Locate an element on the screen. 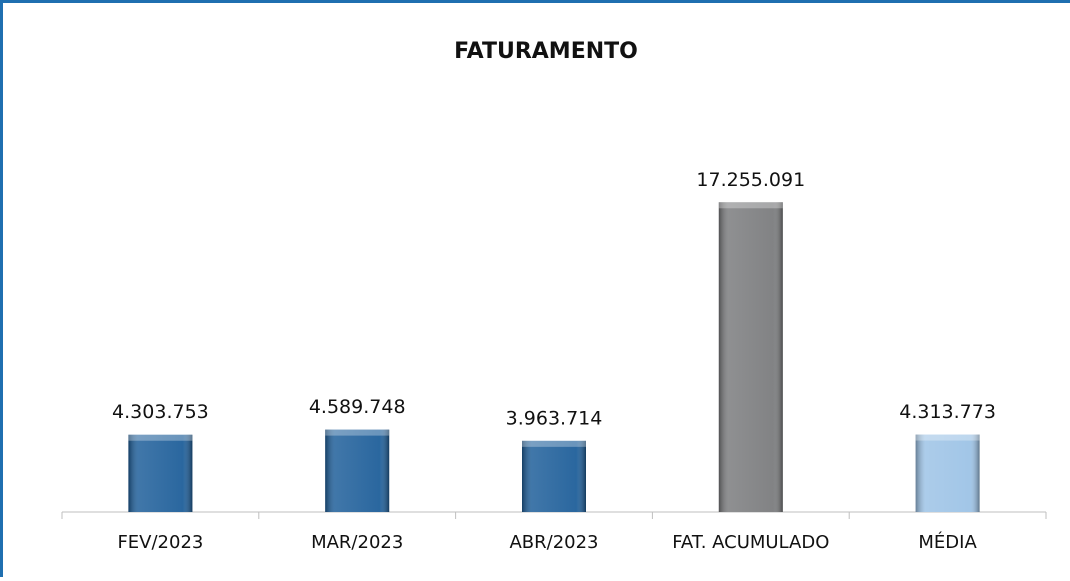  value-label: 4.313.773 is located at coordinates (947, 412).